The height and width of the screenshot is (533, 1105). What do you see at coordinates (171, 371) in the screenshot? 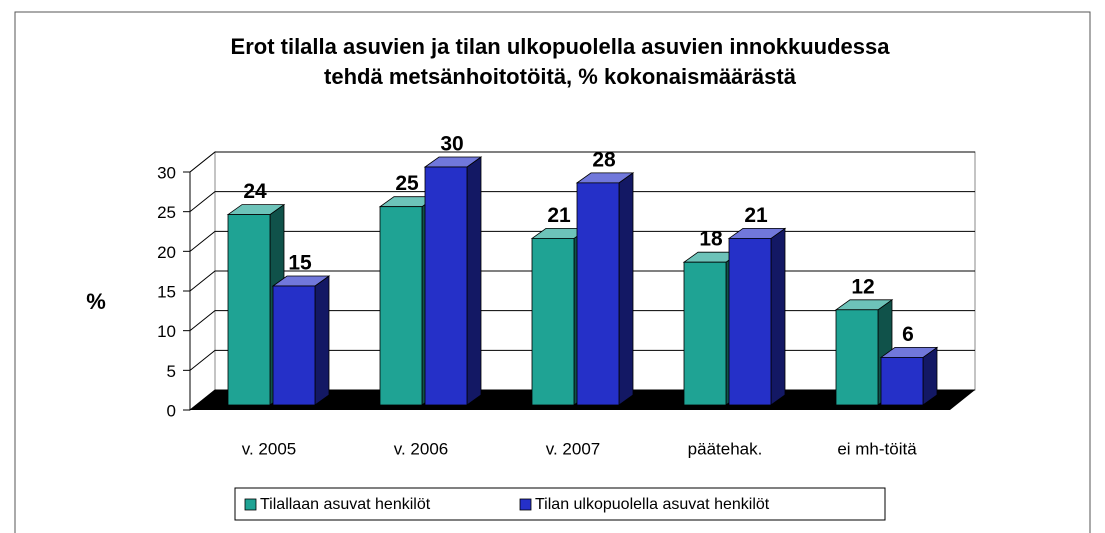
I see `y-tick-label: 5` at bounding box center [171, 371].